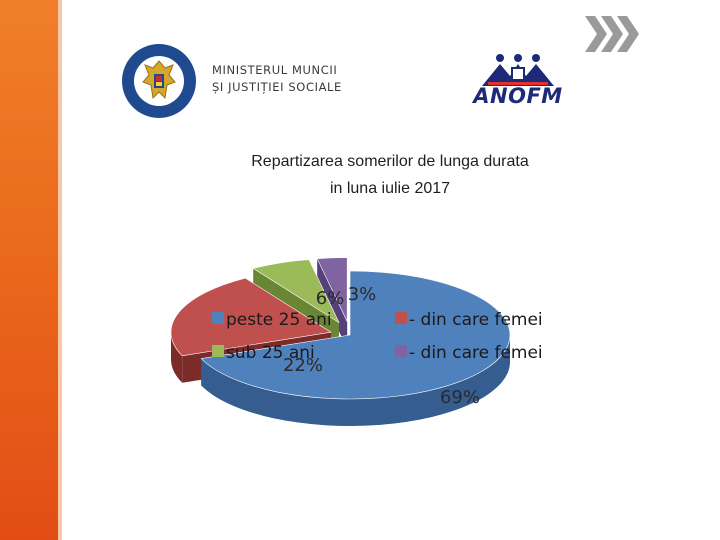 The height and width of the screenshot is (540, 720). What do you see at coordinates (159, 81) in the screenshot?
I see `government-emblem-icon` at bounding box center [159, 81].